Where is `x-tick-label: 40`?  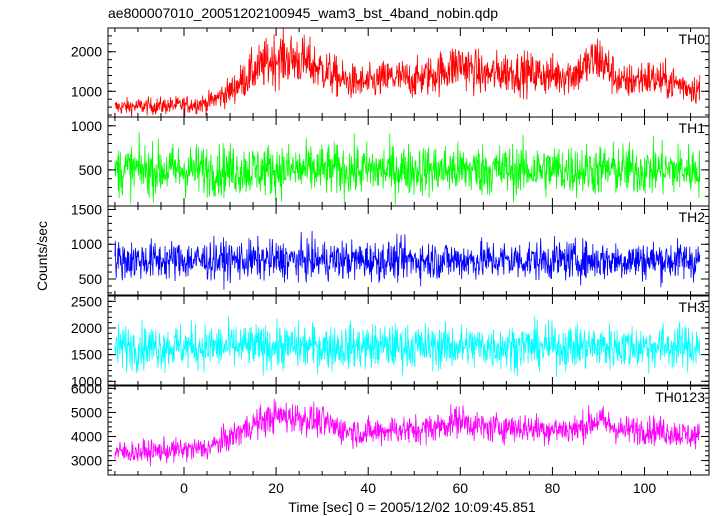 x-tick-label: 40 is located at coordinates (368, 488).